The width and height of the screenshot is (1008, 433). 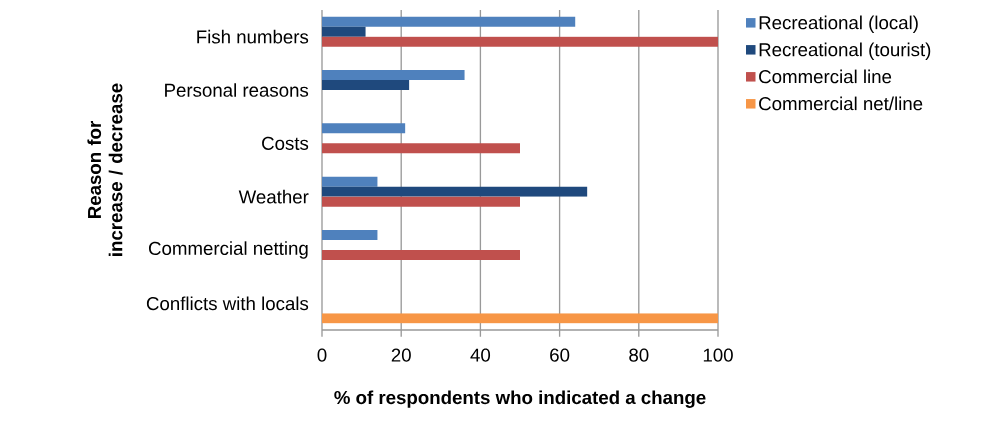 What do you see at coordinates (845, 51) in the screenshot?
I see `legend-label: Recreational (tourist)` at bounding box center [845, 51].